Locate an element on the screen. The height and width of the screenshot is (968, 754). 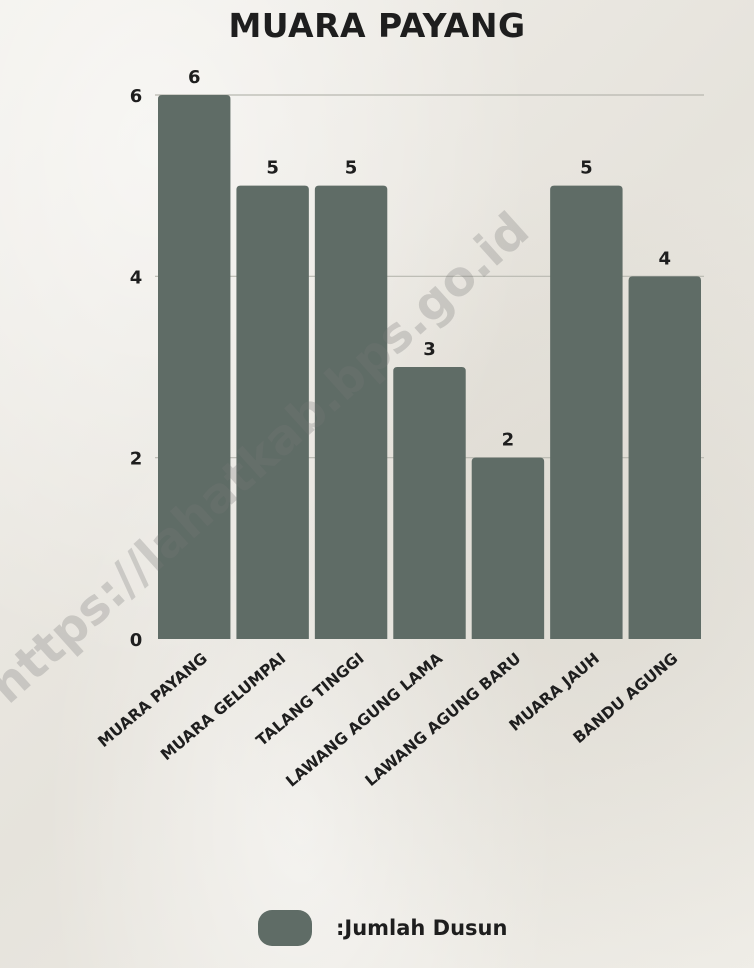
x-tick-label: LAWANG AGUNG LAMA is located at coordinates (365, 719).